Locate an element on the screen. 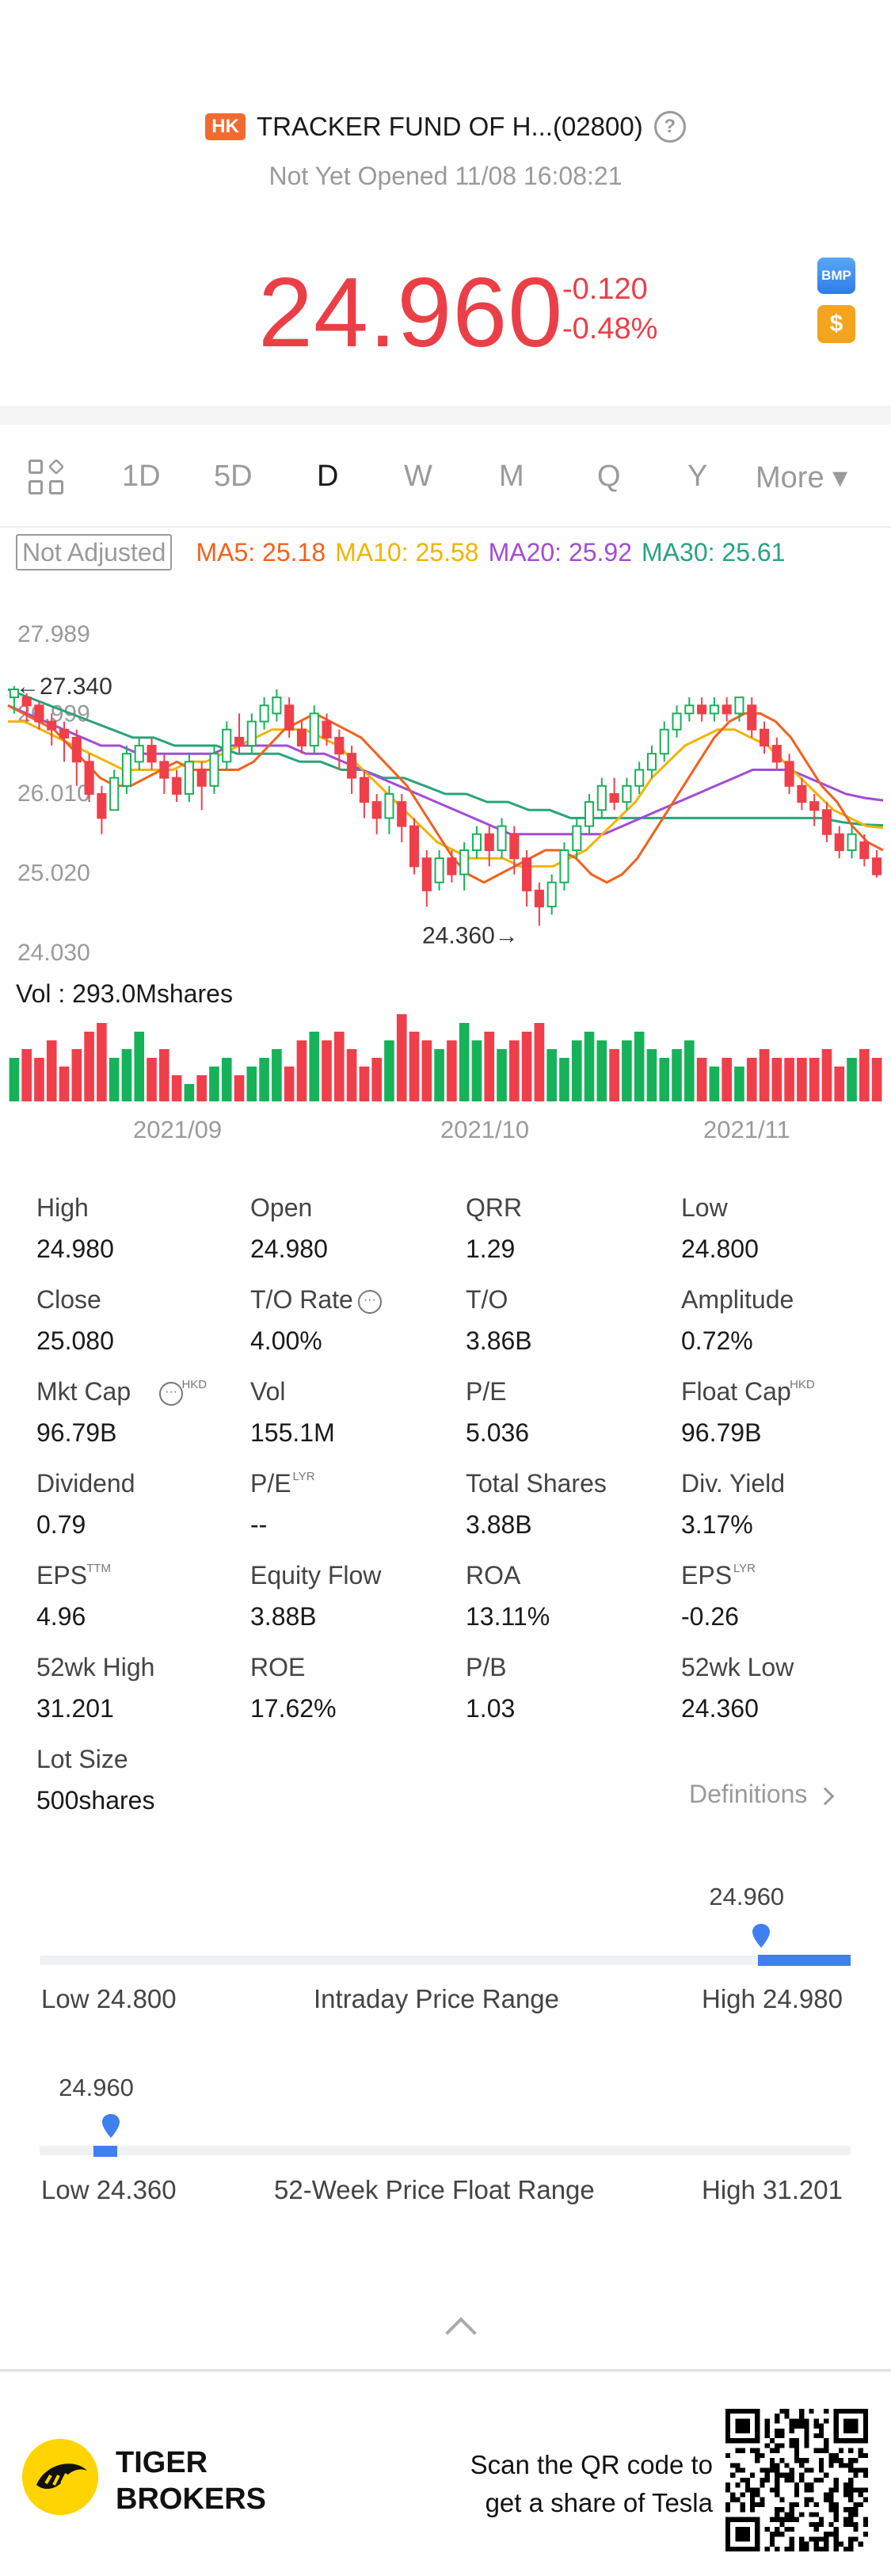 This screenshot has height=2576, width=891. stat-value: 24.980 is located at coordinates (75, 1249).